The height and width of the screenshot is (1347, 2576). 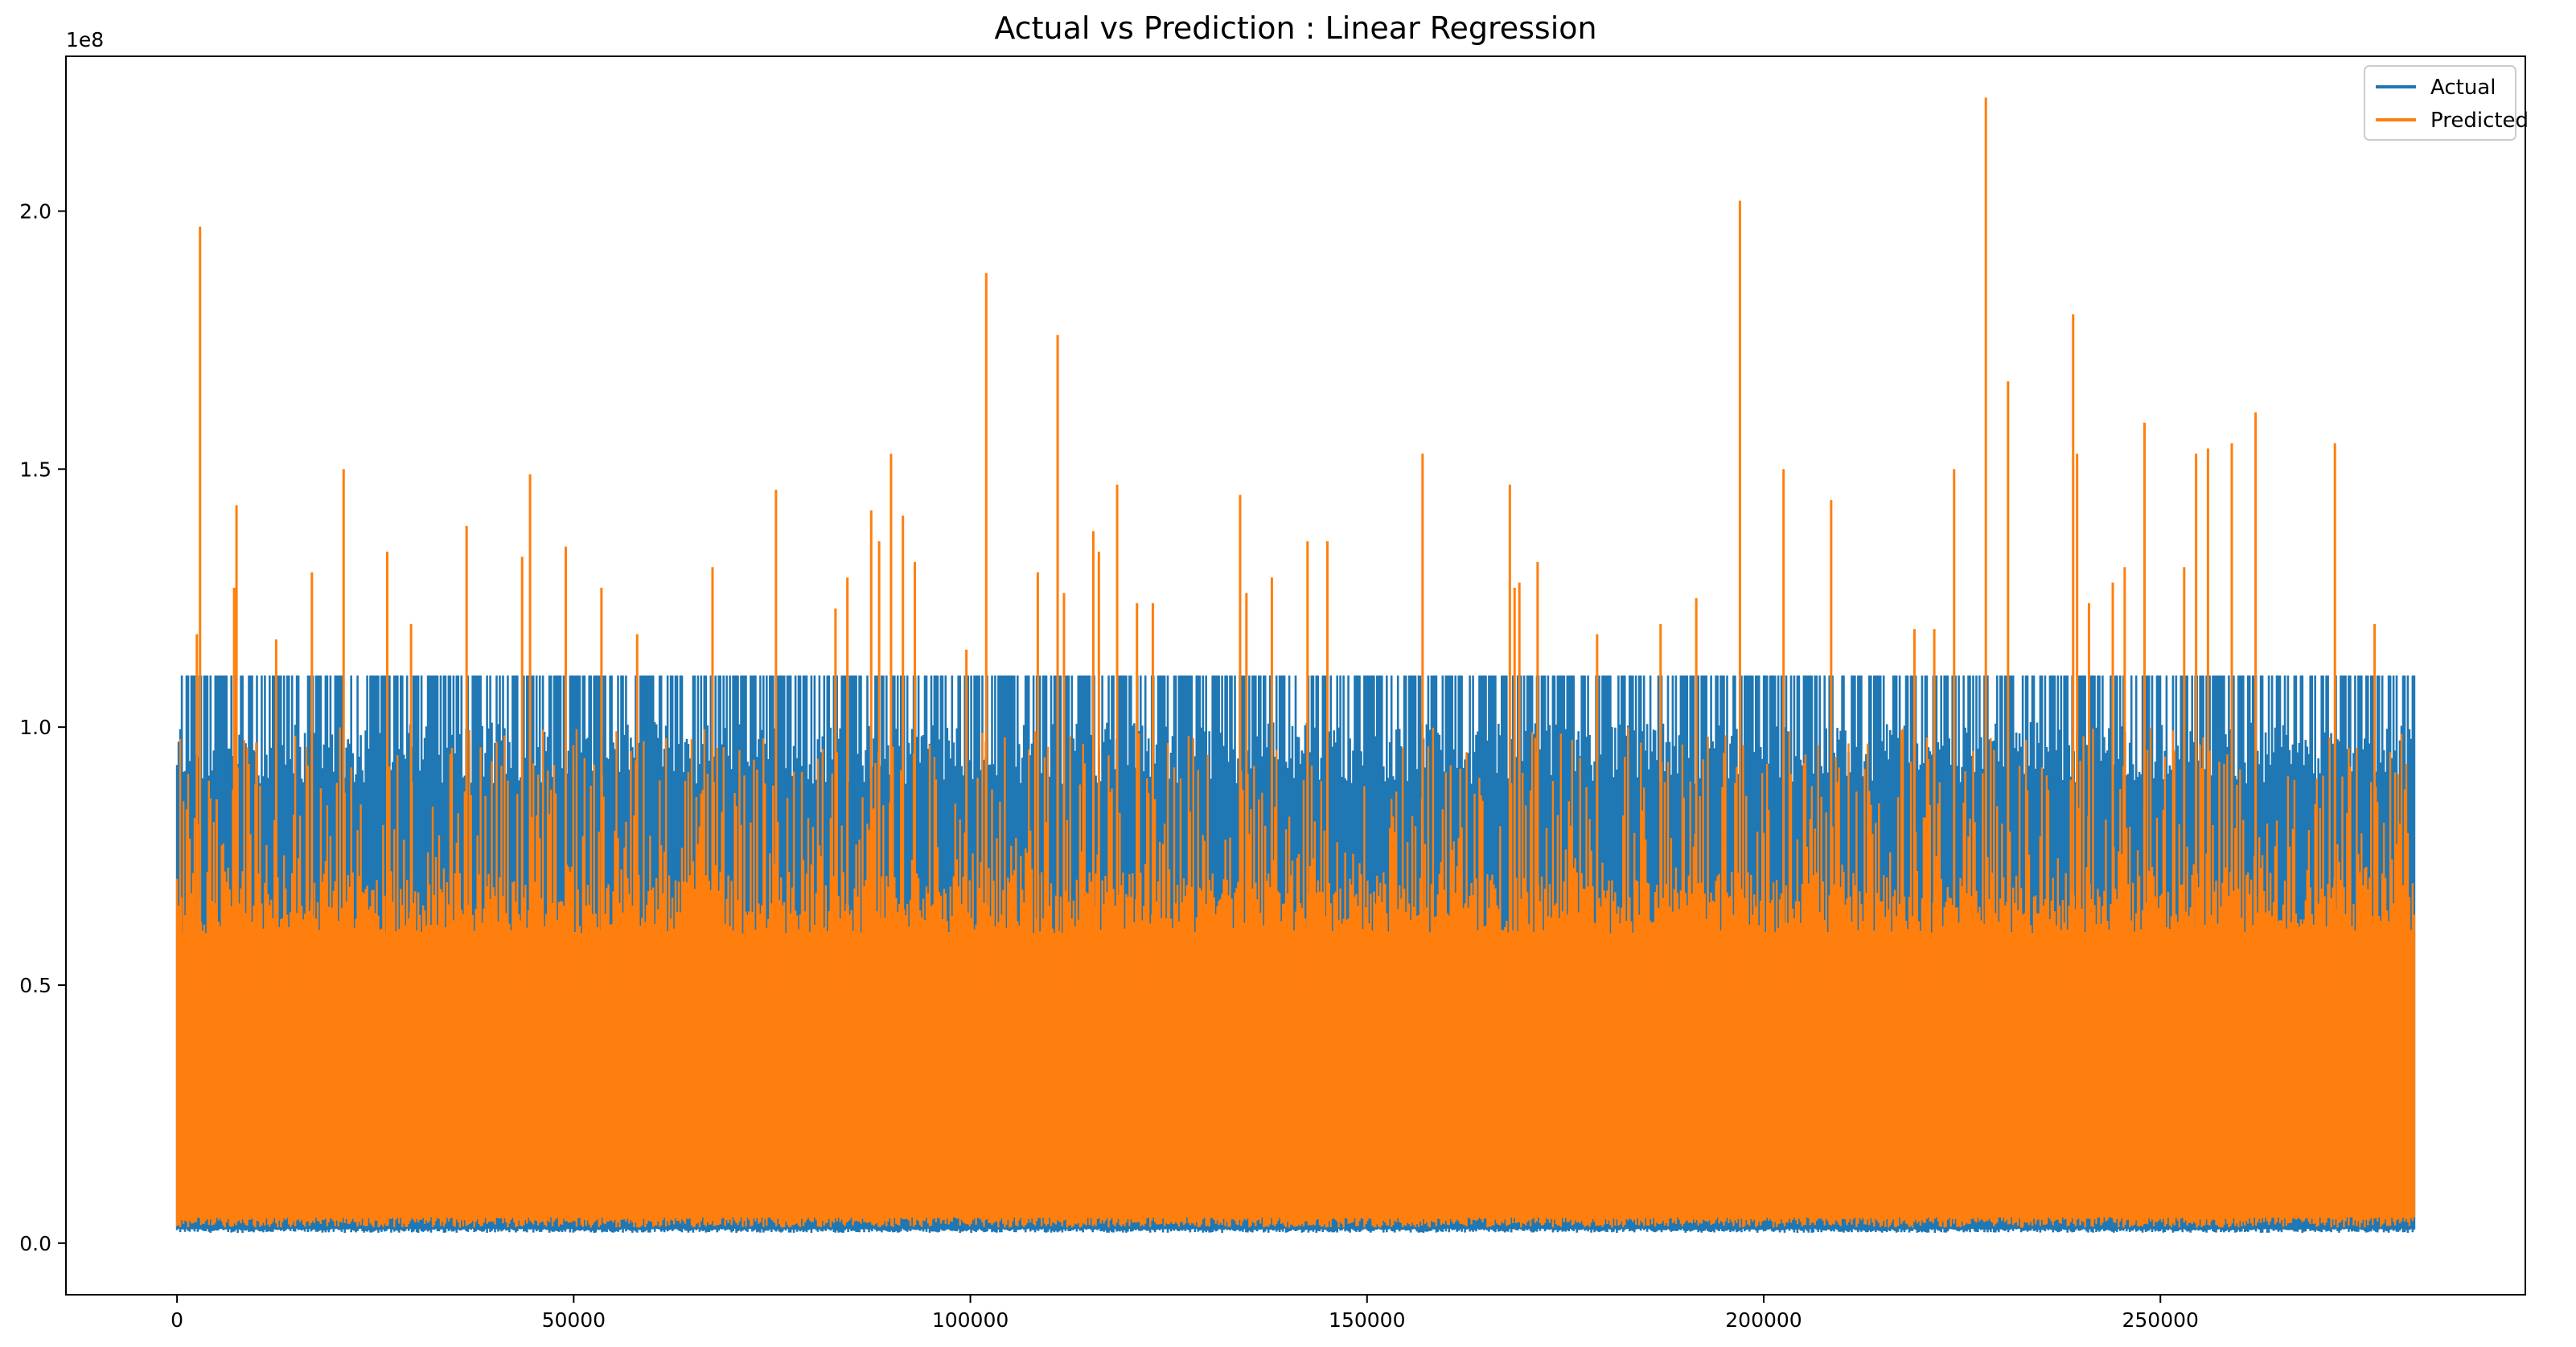 What do you see at coordinates (2479, 121) in the screenshot?
I see `legend-label-predicted: Predicted` at bounding box center [2479, 121].